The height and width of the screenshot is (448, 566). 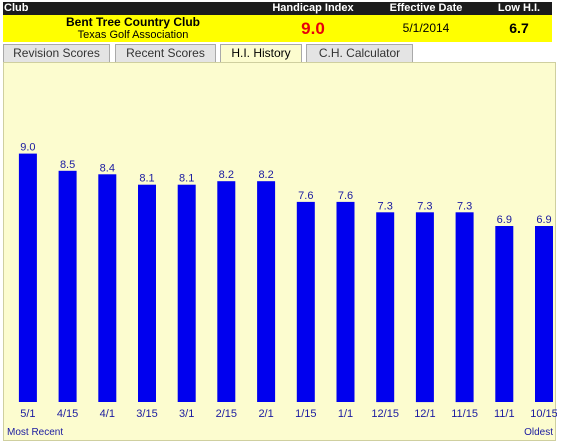 What do you see at coordinates (132, 22) in the screenshot?
I see `club-name: Bent Tree Country Club` at bounding box center [132, 22].